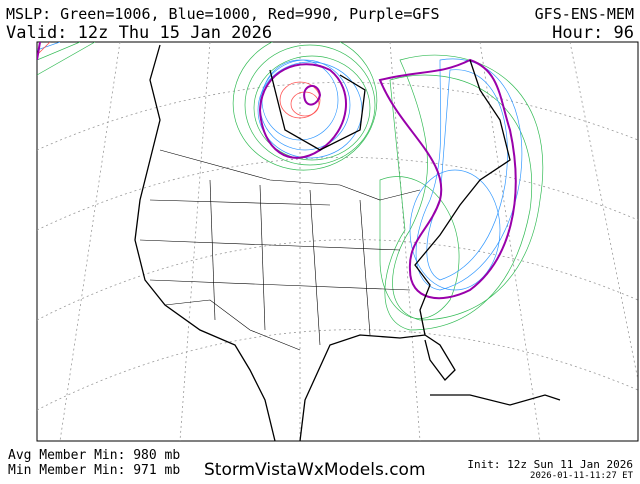 The image size is (640, 484). What do you see at coordinates (94, 455) in the screenshot?
I see `avg-member-min: Avg Member Min: 980 mb` at bounding box center [94, 455].